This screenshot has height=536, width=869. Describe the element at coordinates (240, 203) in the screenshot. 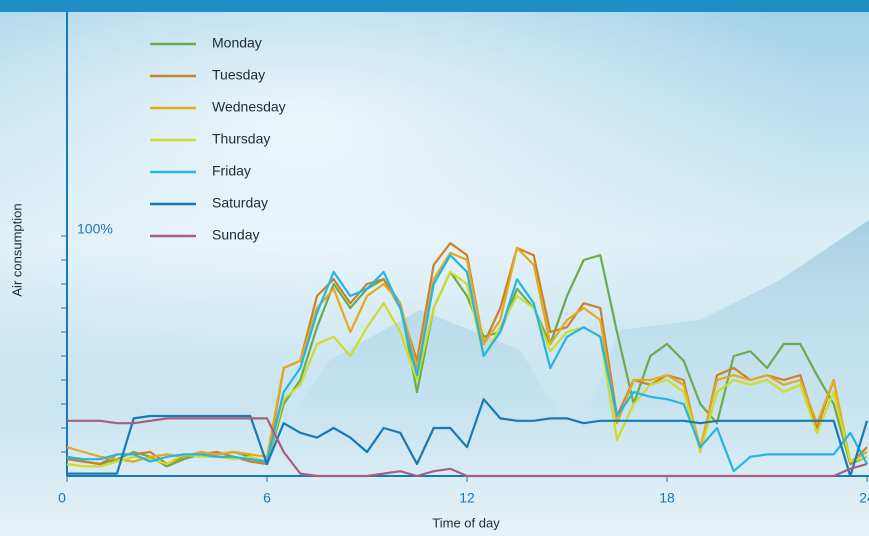

I see `legend-label: Saturday` at that location.